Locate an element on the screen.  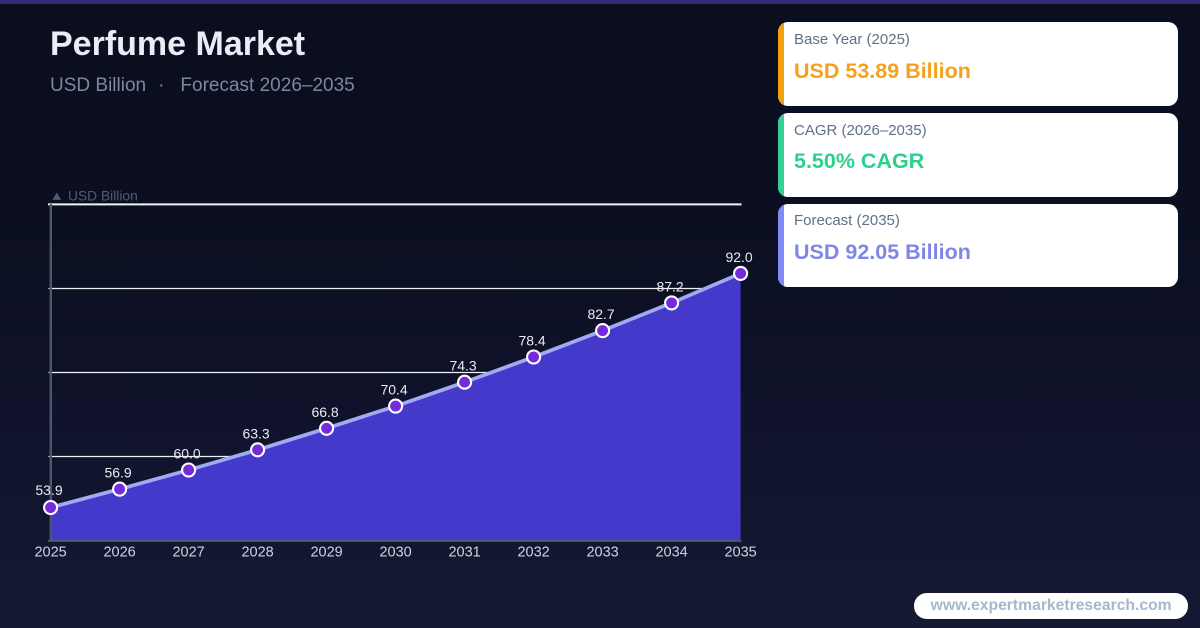
svg-text: 74.3 is located at coordinates (462, 366).